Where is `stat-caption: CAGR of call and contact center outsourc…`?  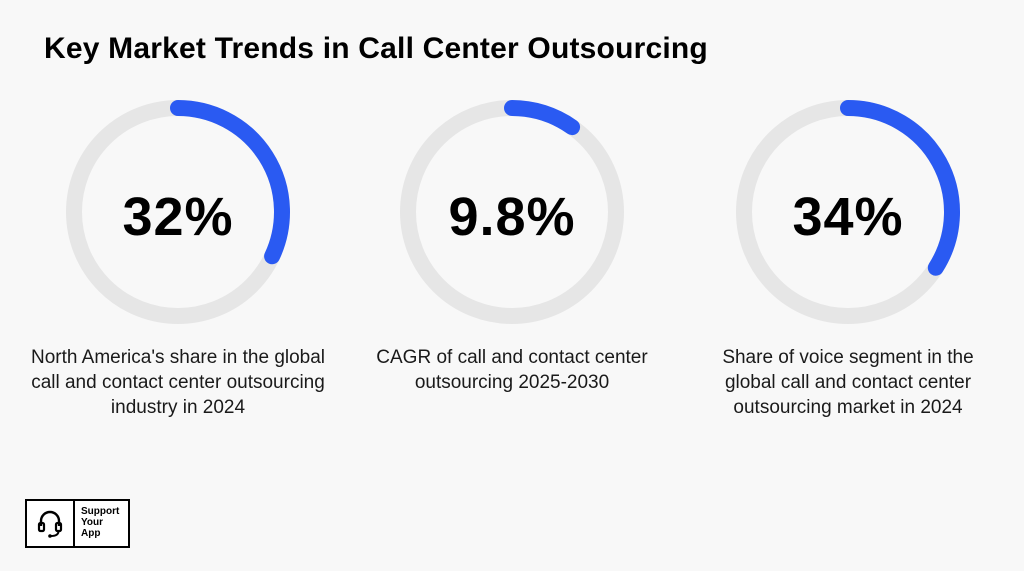 stat-caption: CAGR of call and contact center outsourc… is located at coordinates (512, 370).